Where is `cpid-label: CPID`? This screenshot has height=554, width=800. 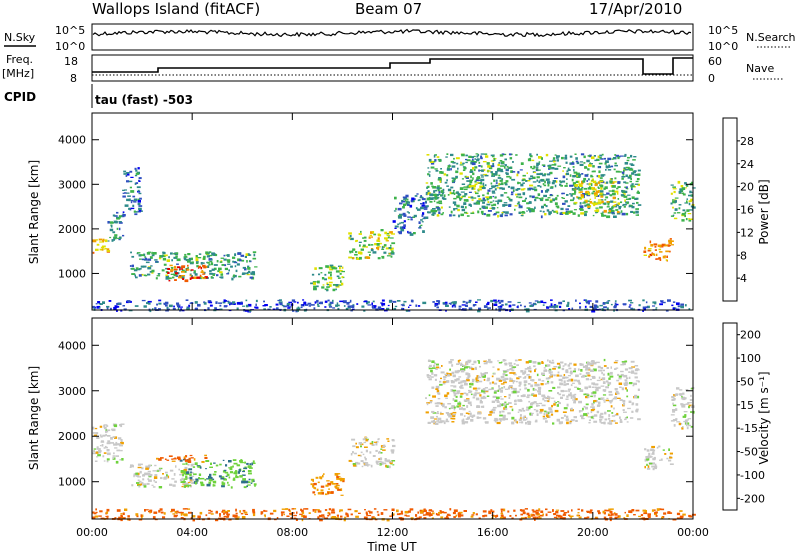
cpid-label: CPID is located at coordinates (20, 97).